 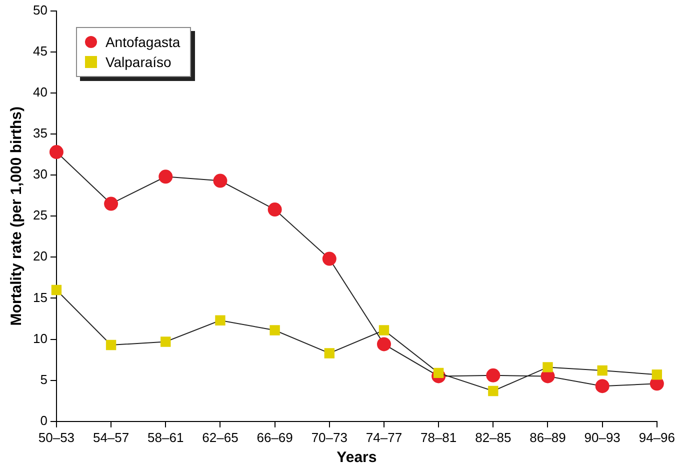 I want to click on x-tick-label: 54–57, so click(x=111, y=437).